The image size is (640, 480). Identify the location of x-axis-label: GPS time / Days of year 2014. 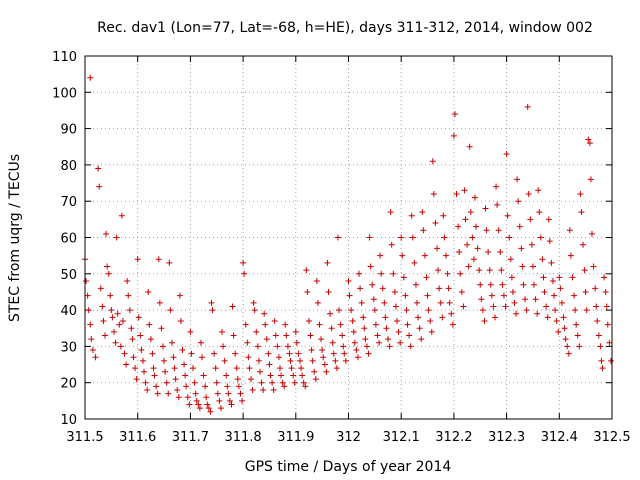
(348, 467).